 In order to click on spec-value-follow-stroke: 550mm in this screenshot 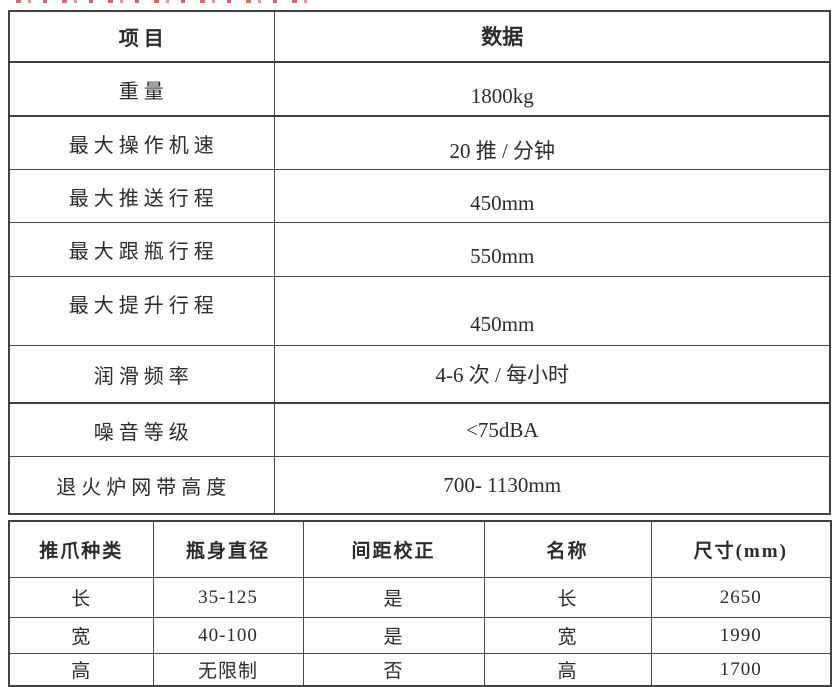, I will do `click(552, 256)`.